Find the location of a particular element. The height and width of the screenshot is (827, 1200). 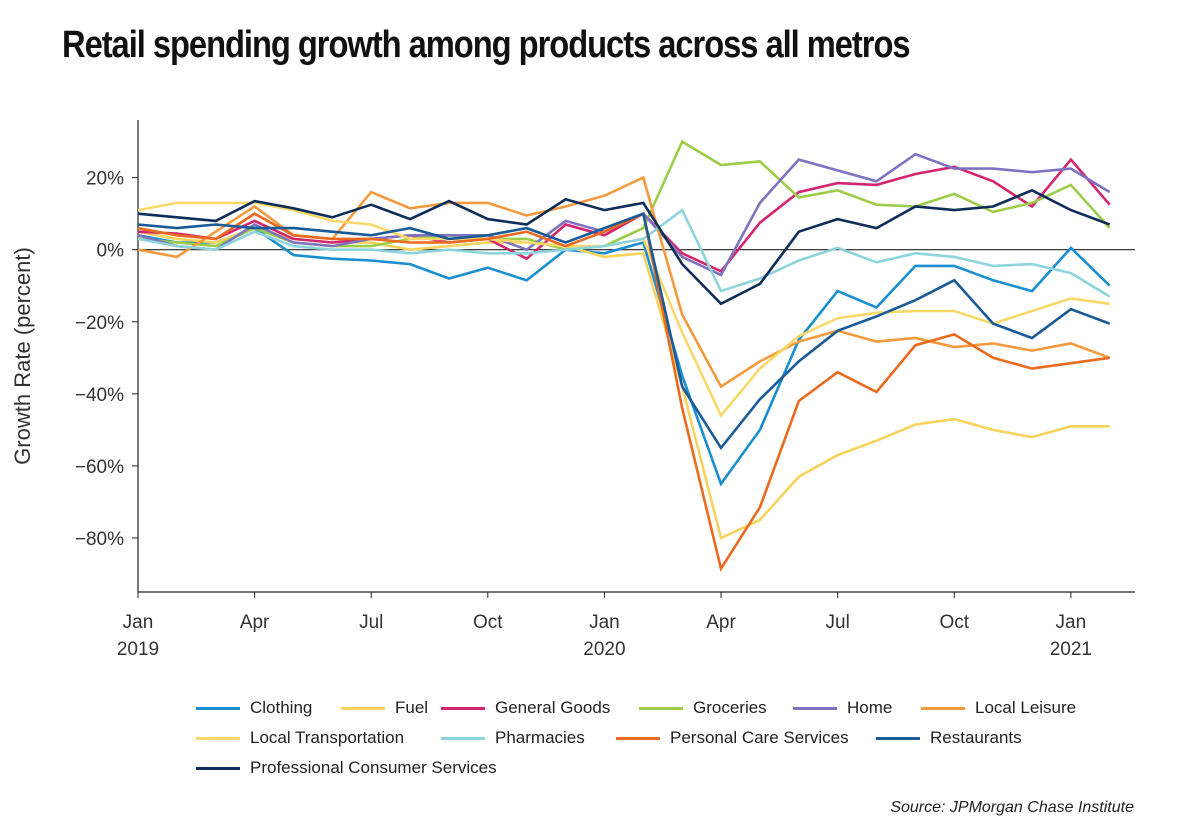

legend-item-pharmacies: Pharmacies is located at coordinates (513, 738).